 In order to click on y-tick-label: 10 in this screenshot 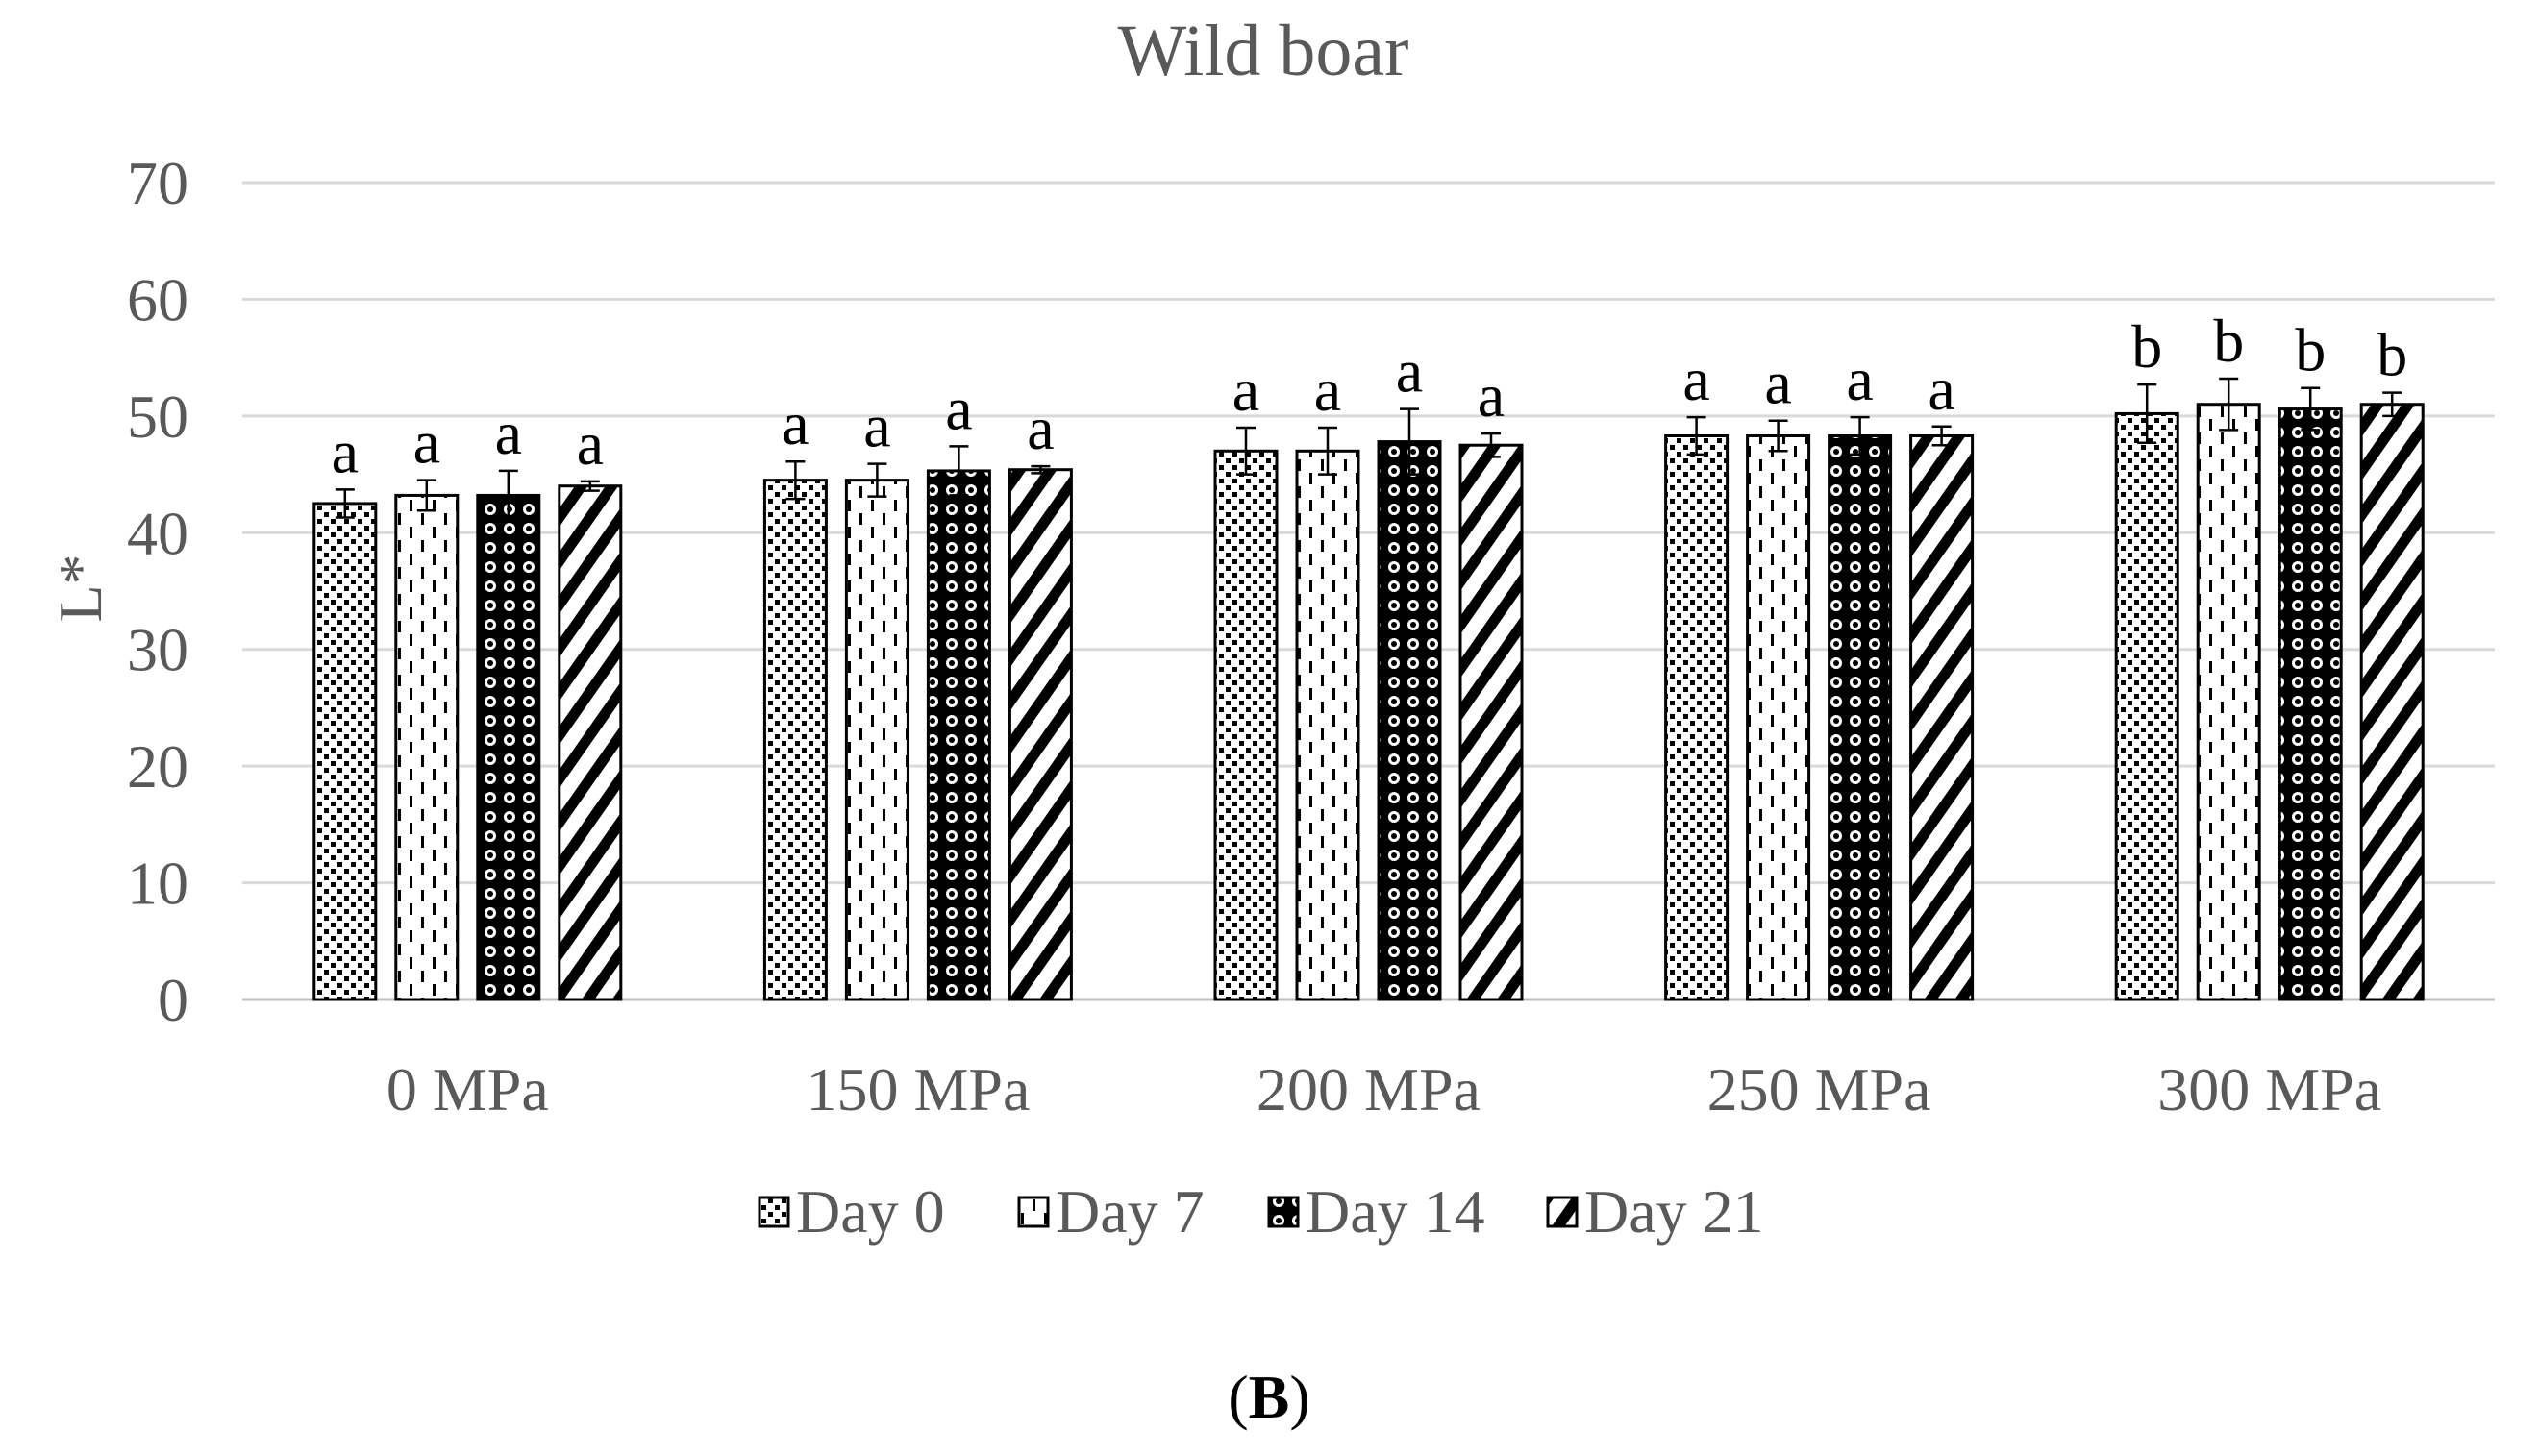, I will do `click(157, 884)`.